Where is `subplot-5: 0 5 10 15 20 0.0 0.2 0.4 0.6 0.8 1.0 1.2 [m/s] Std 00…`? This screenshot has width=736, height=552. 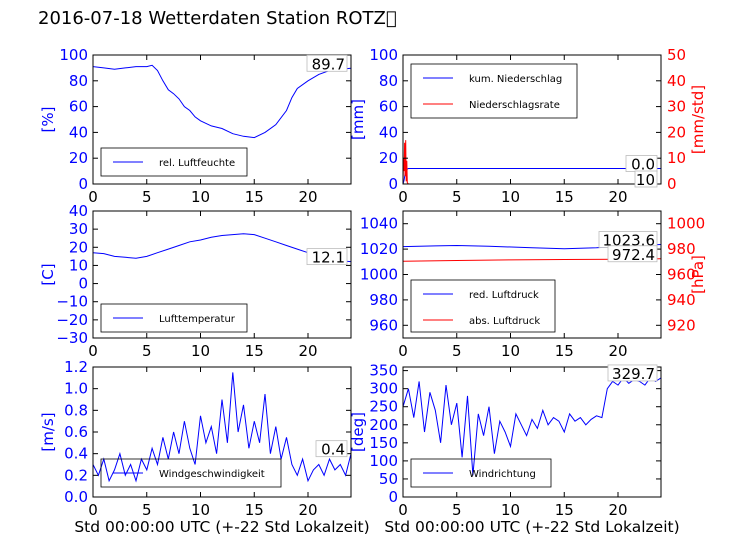
subplot-5: 0 5 10 15 20 0.0 0.2 0.4 0.6 0.8 1.0 1.2 [m/s] Std 00… is located at coordinates (204, 447).